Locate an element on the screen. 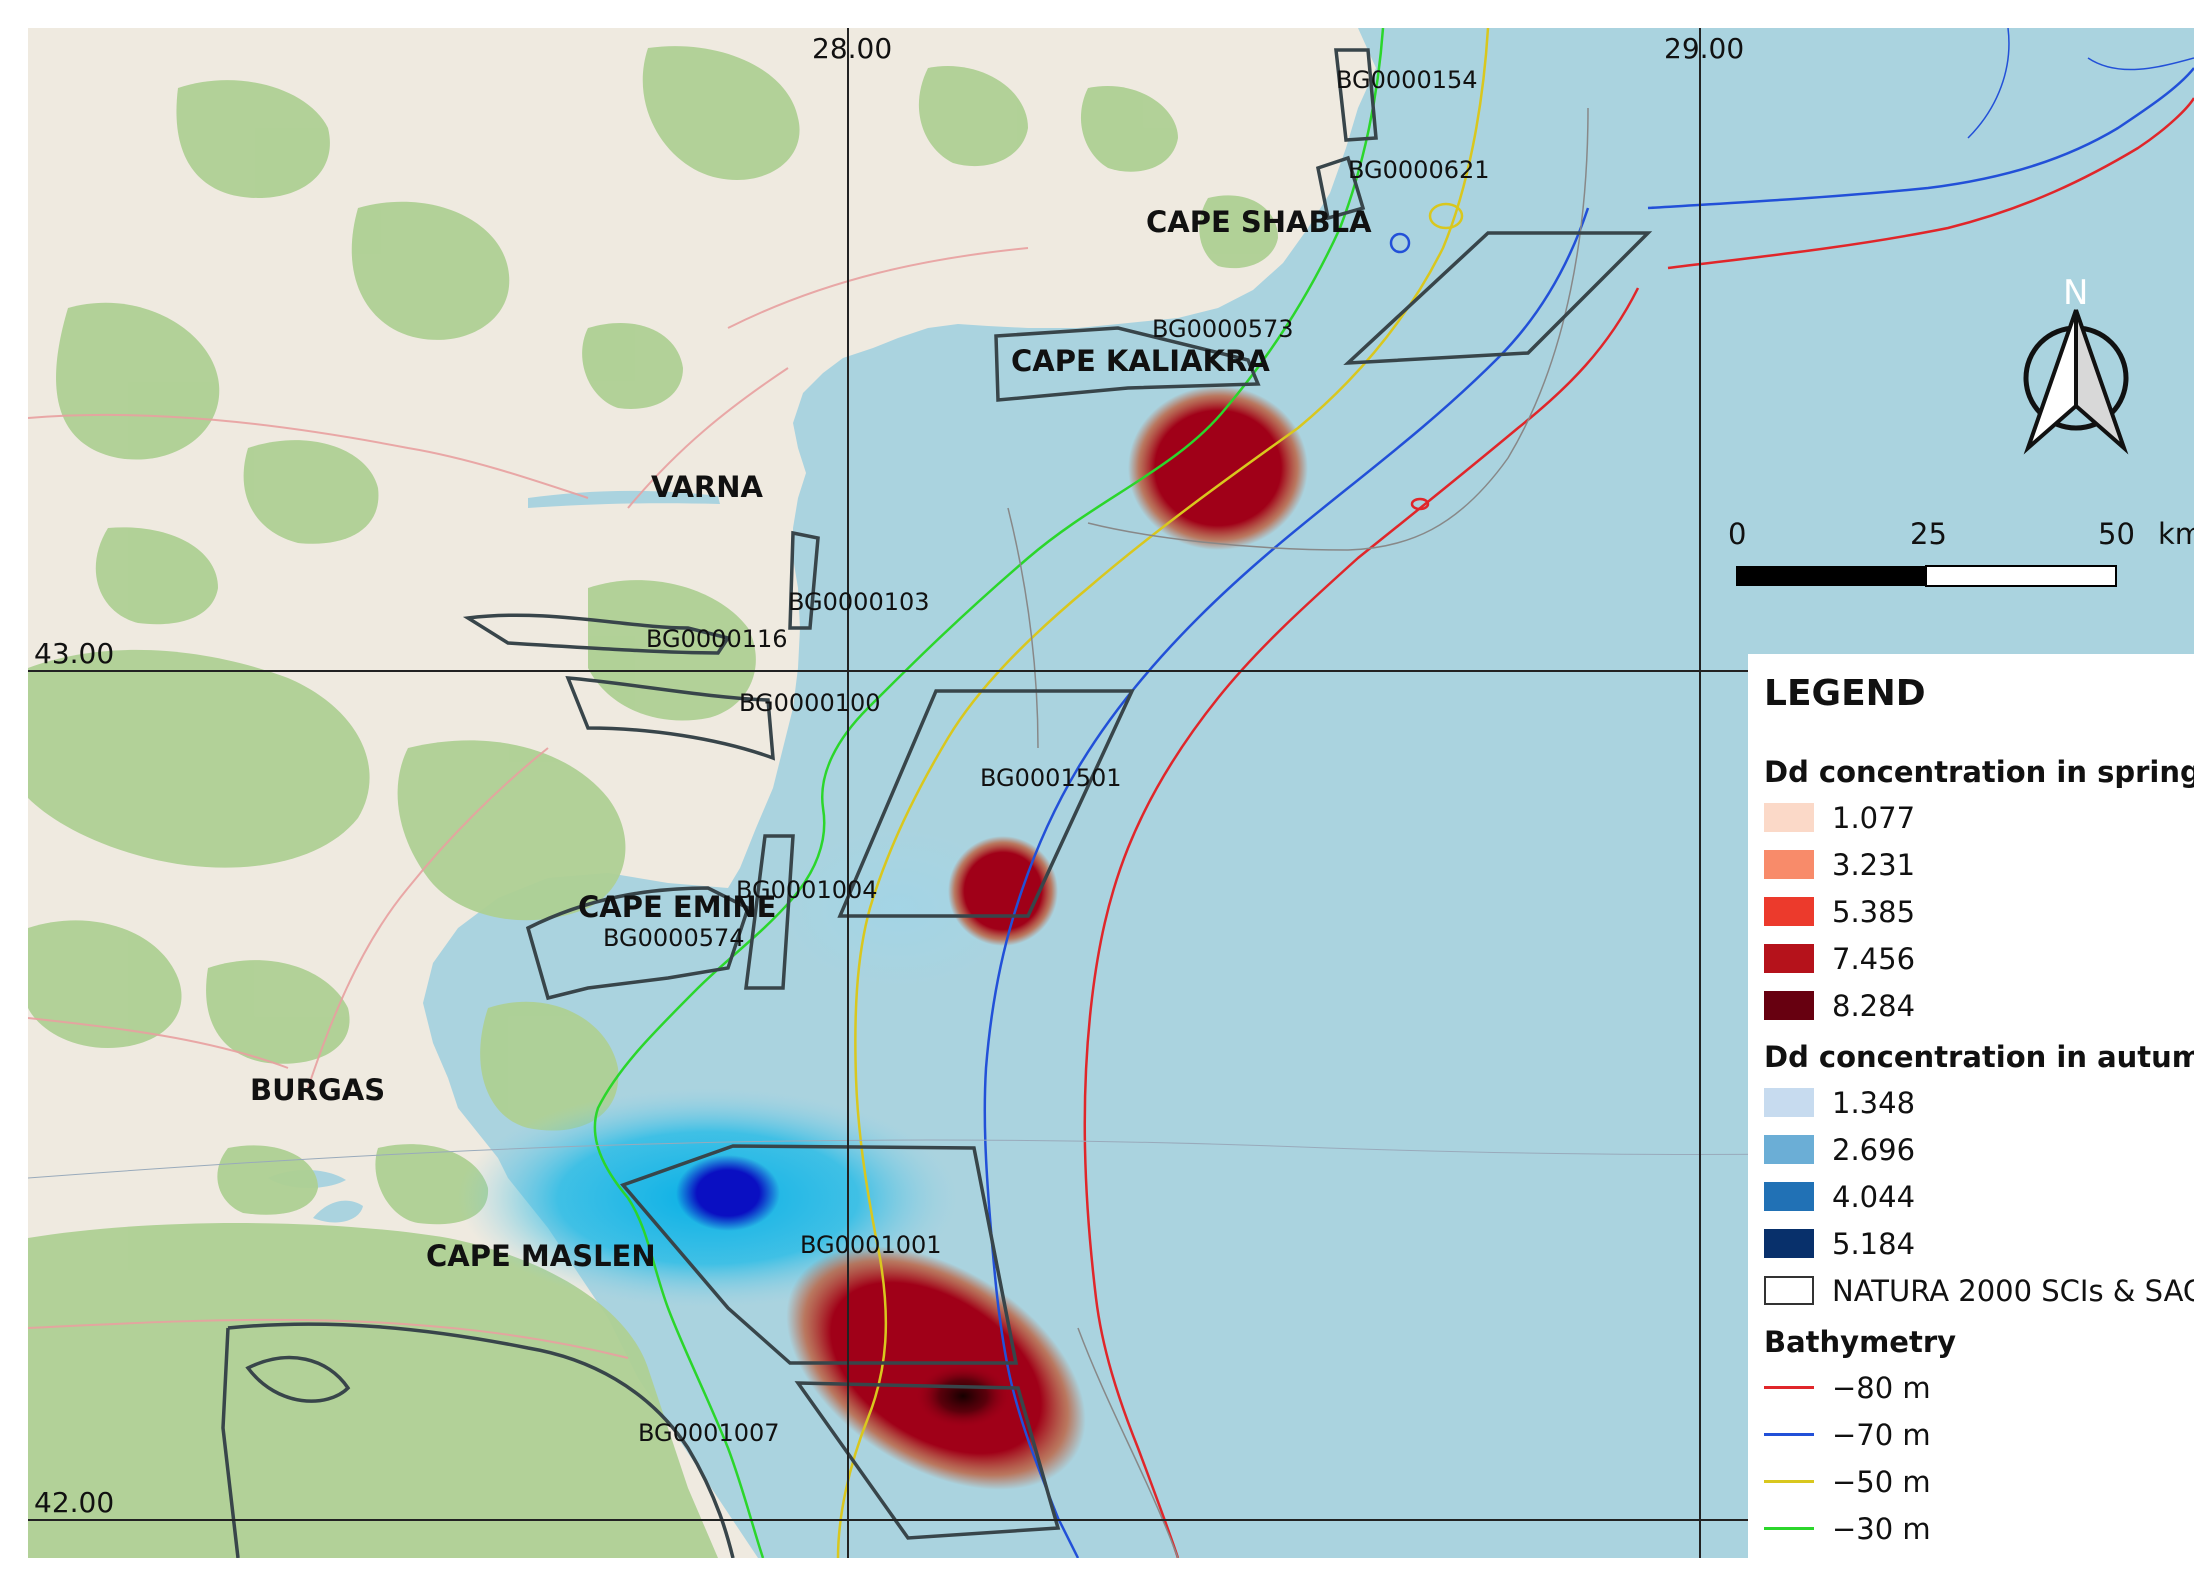 The width and height of the screenshot is (2212, 1576). scale-tick-0: 0 is located at coordinates (1737, 534).